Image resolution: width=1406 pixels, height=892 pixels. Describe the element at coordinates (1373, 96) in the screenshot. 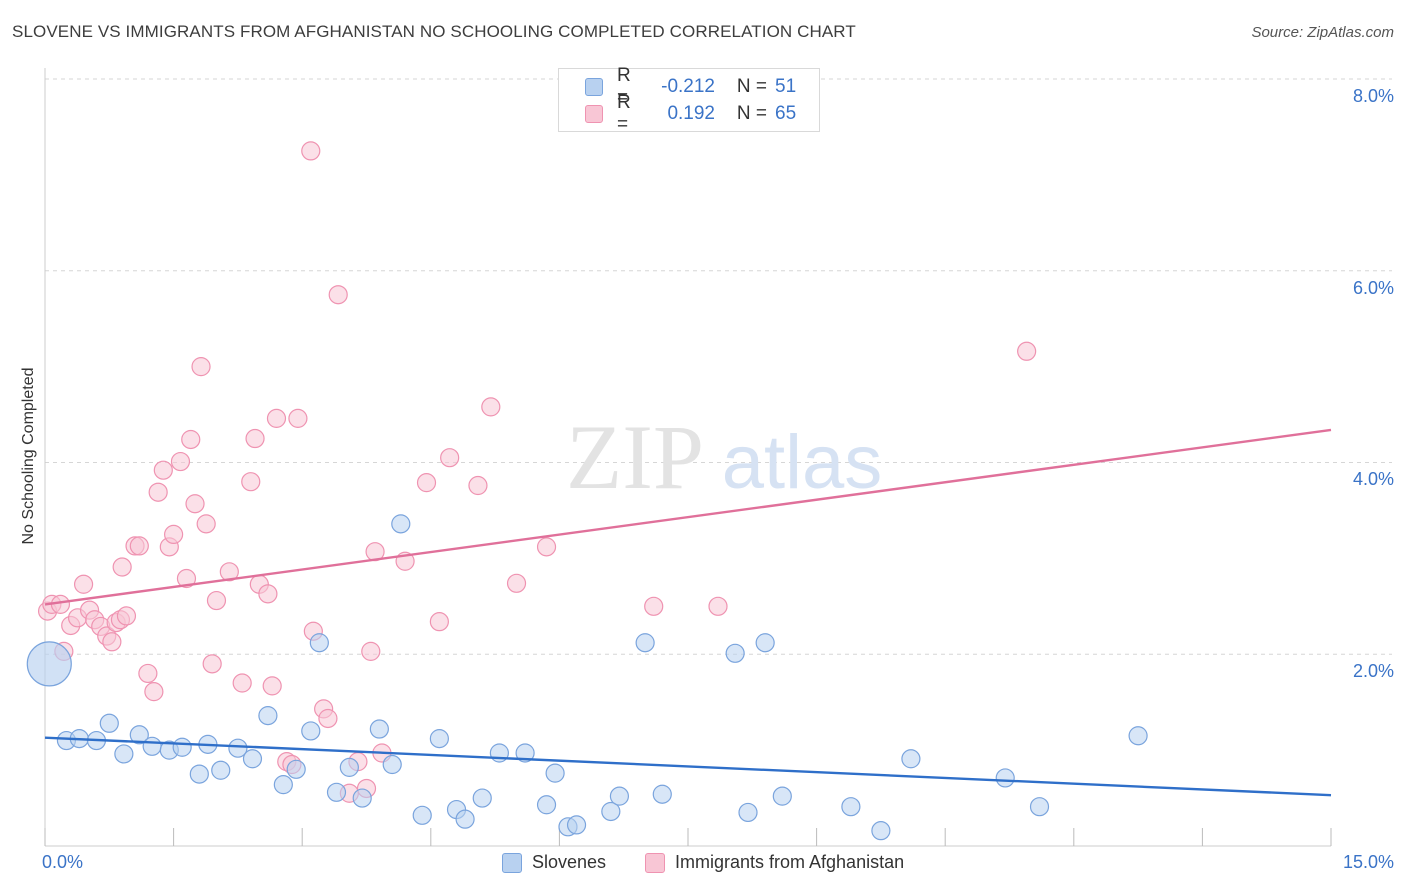

I see `y-tick-8: 8.0%` at that location.